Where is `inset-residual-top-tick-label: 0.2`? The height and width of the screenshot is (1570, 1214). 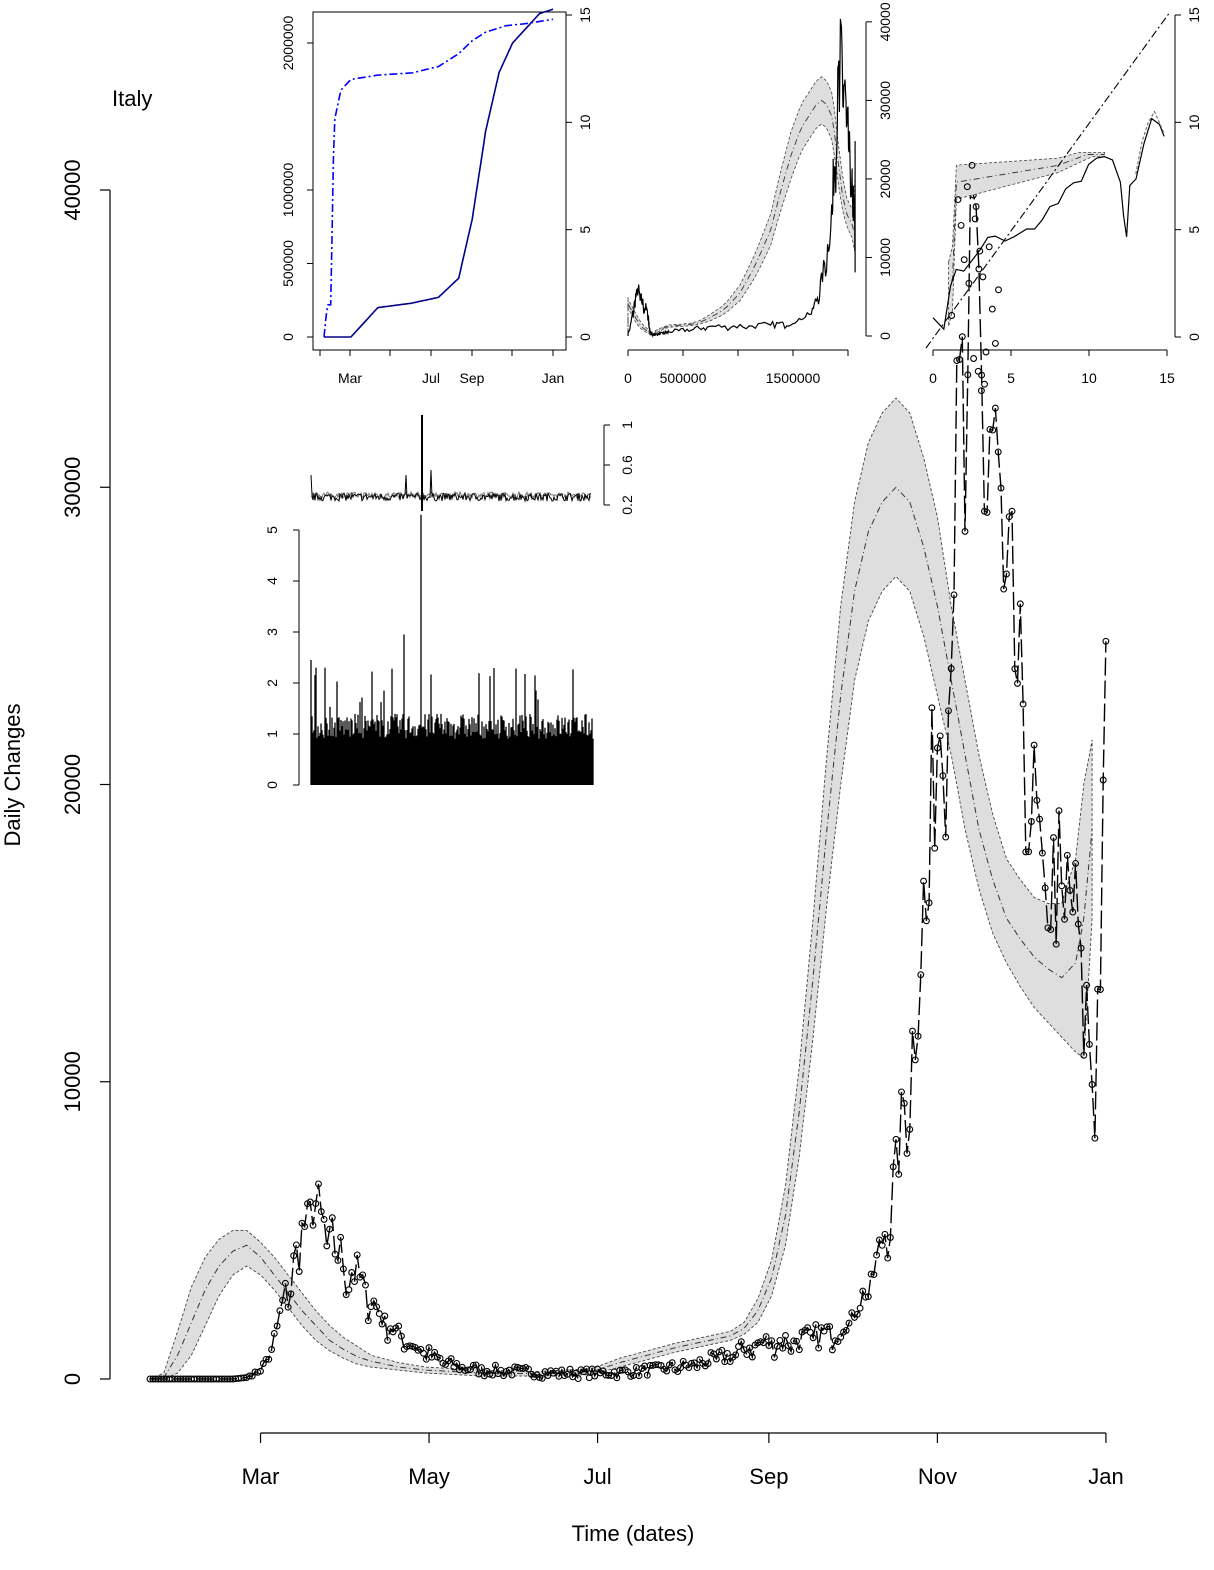 inset-residual-top-tick-label: 0.2 is located at coordinates (627, 505).